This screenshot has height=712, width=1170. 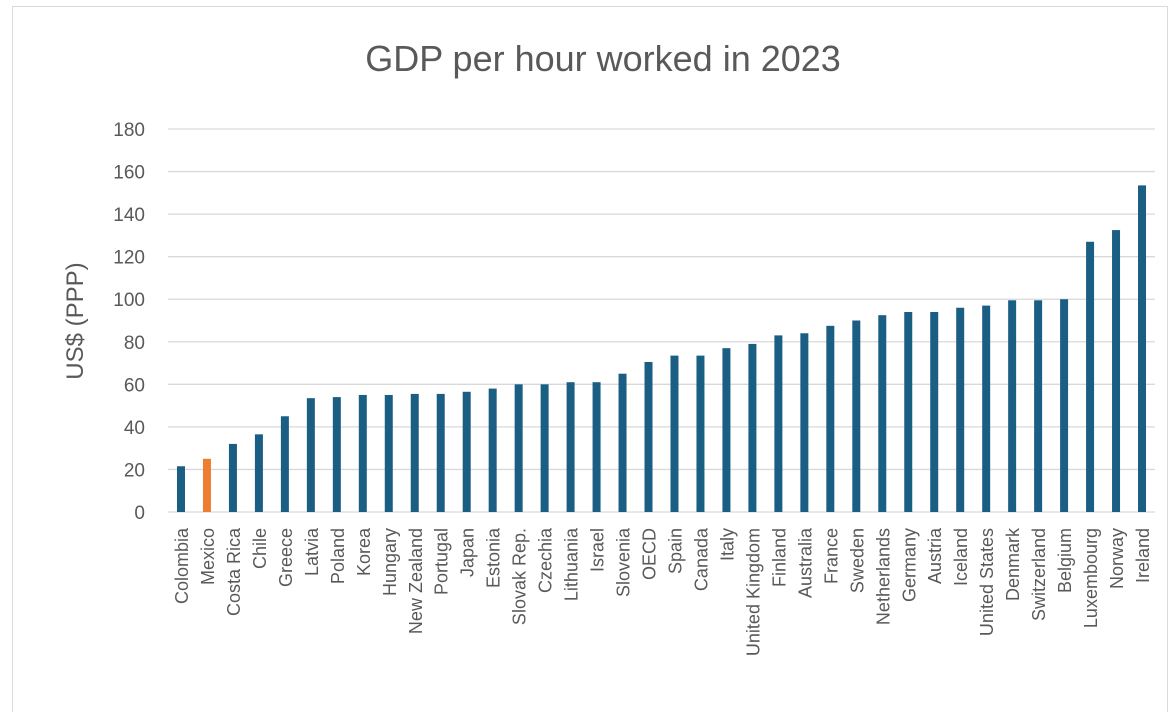 I want to click on bar-slovak-rep, so click(x=518, y=448).